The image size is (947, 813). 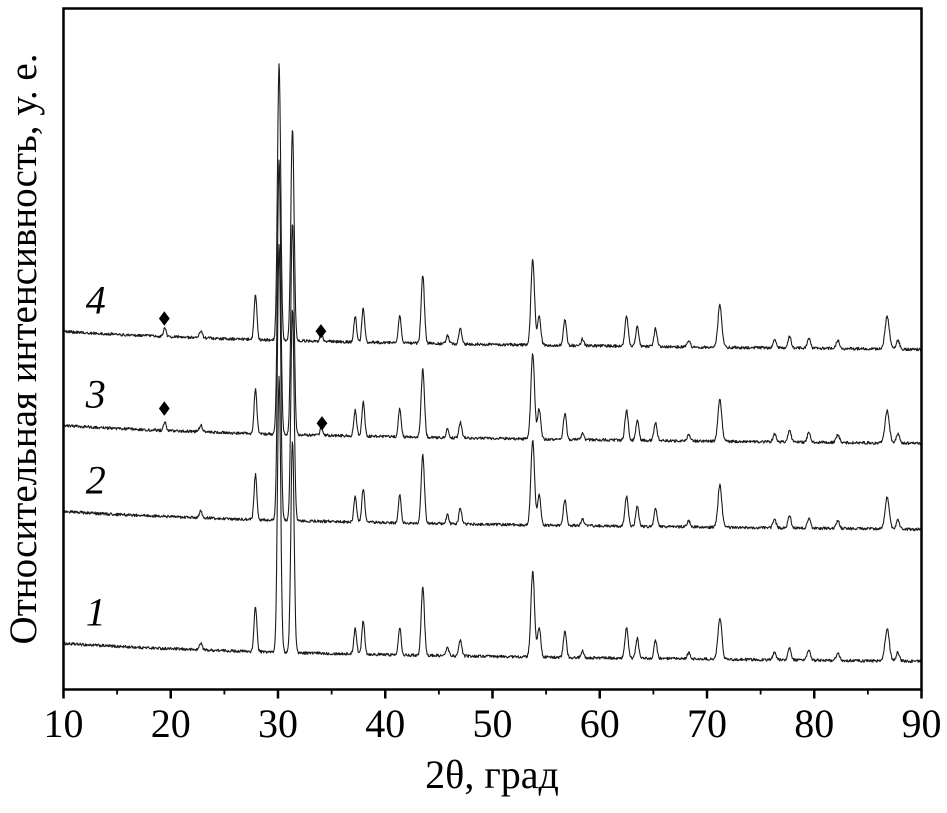 I want to click on x-tick-label: 40, so click(x=385, y=723).